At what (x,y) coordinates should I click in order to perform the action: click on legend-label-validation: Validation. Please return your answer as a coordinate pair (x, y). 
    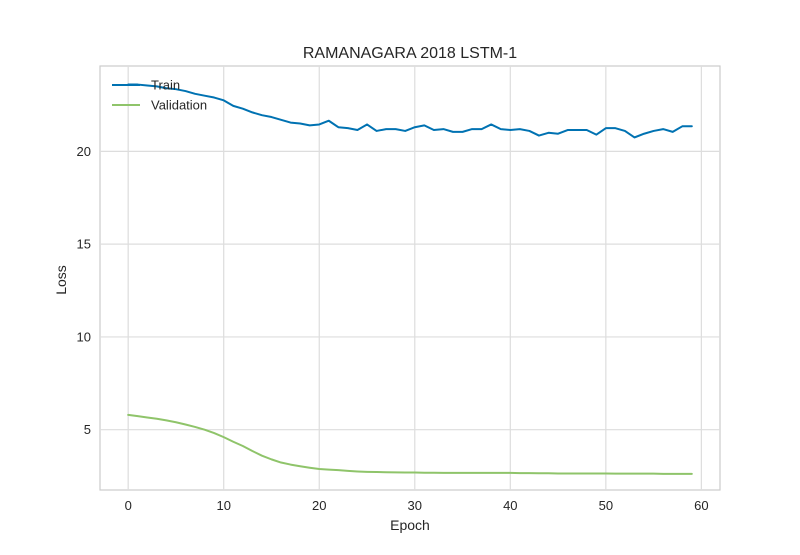
    Looking at the image, I should click on (179, 105).